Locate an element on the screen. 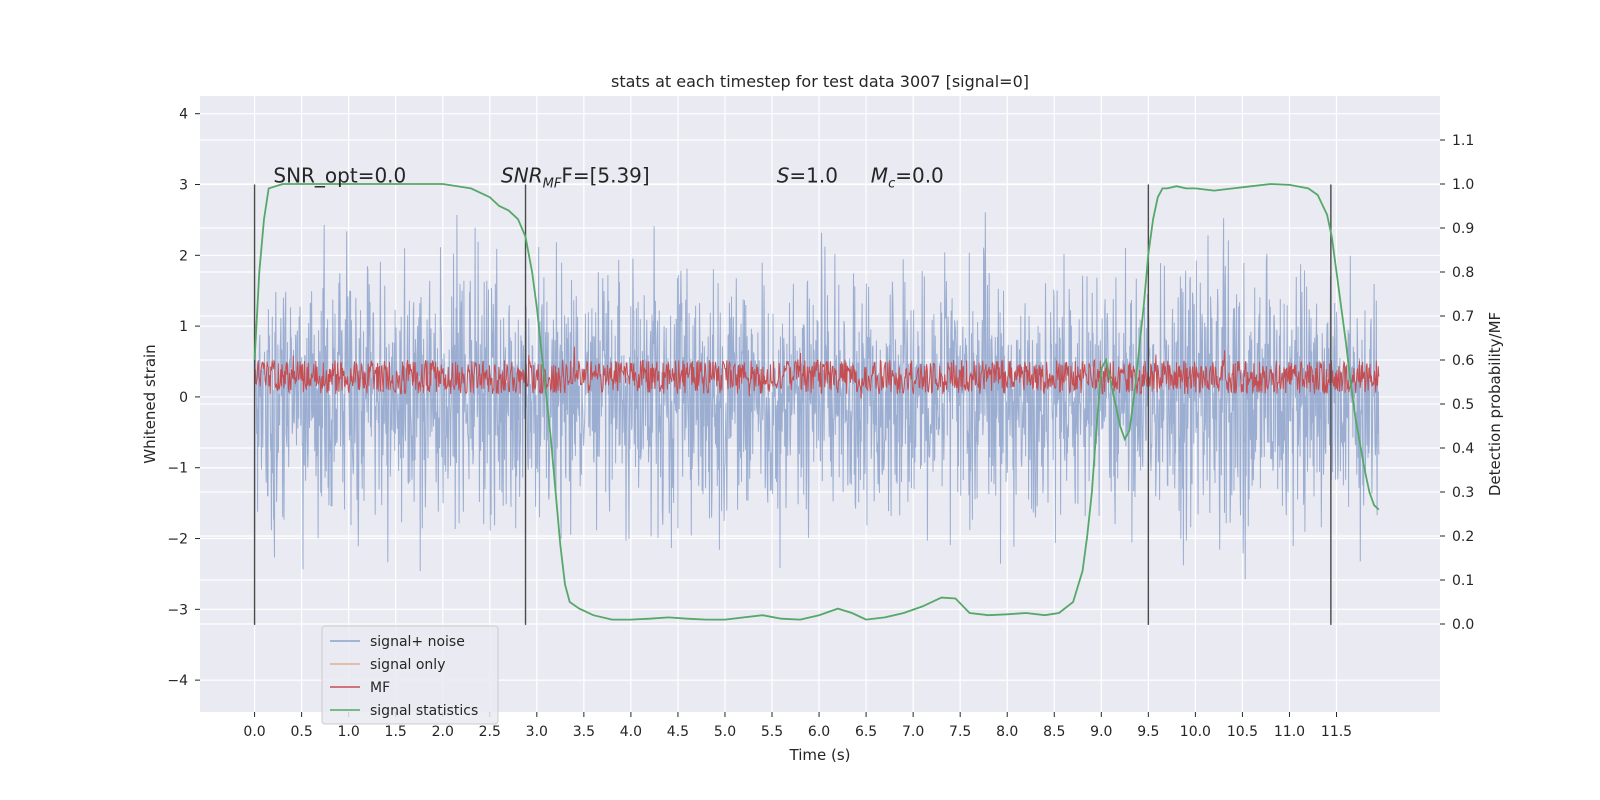 This screenshot has width=1600, height=800. x-tick-label-14: 7.0 is located at coordinates (913, 732).